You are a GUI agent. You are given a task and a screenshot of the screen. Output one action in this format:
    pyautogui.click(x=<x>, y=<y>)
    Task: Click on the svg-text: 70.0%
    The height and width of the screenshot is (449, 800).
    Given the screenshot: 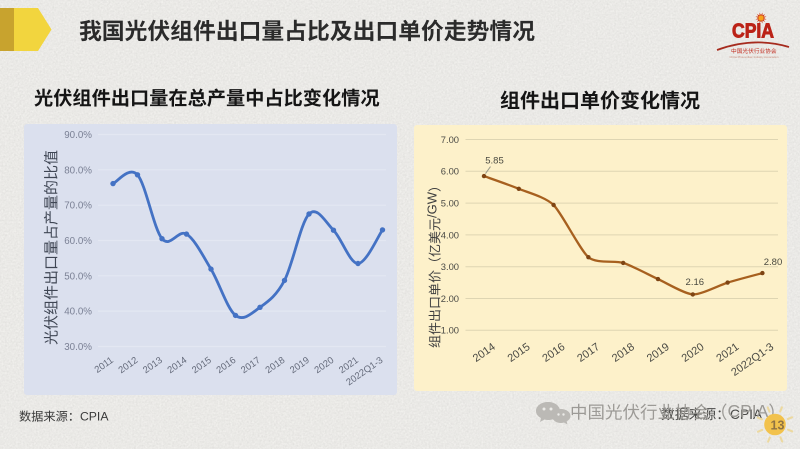 What is the action you would take?
    pyautogui.click(x=78, y=206)
    